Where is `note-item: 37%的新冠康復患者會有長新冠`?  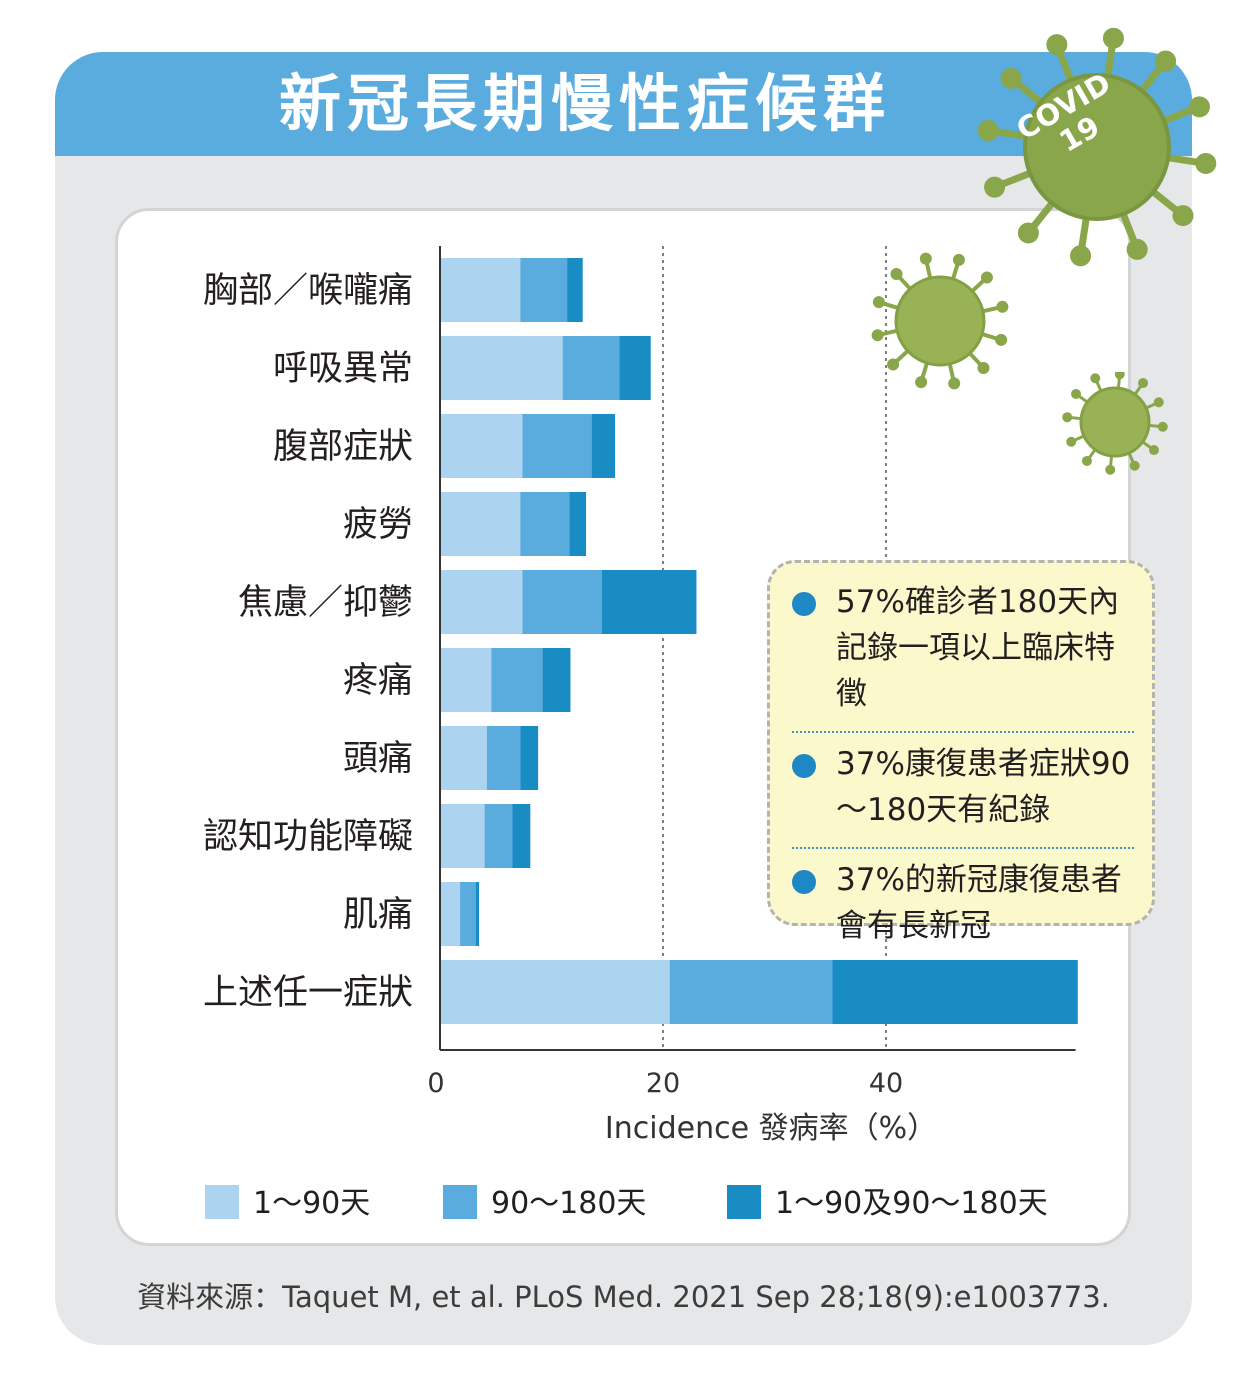
note-item: 37%的新冠康復患者會有長新冠 is located at coordinates (963, 903).